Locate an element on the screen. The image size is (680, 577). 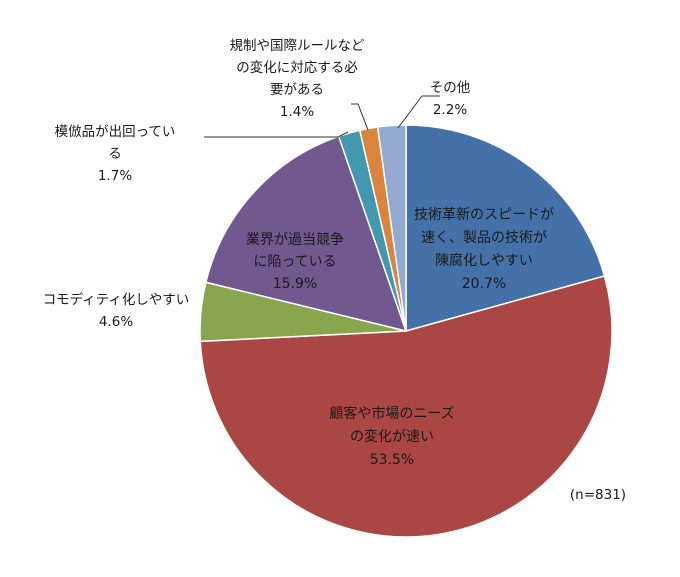
slice-label-1: 顧客や市場のニーズの変化が速い 53.5% is located at coordinates (391, 436).